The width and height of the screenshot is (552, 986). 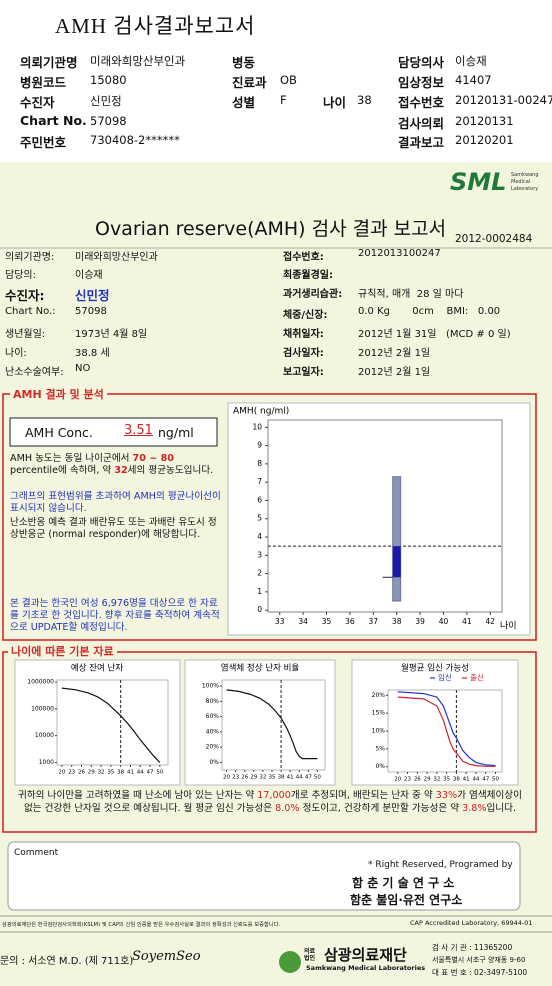 What do you see at coordinates (379, 519) in the screenshot?
I see `amh-chart-bg` at bounding box center [379, 519].